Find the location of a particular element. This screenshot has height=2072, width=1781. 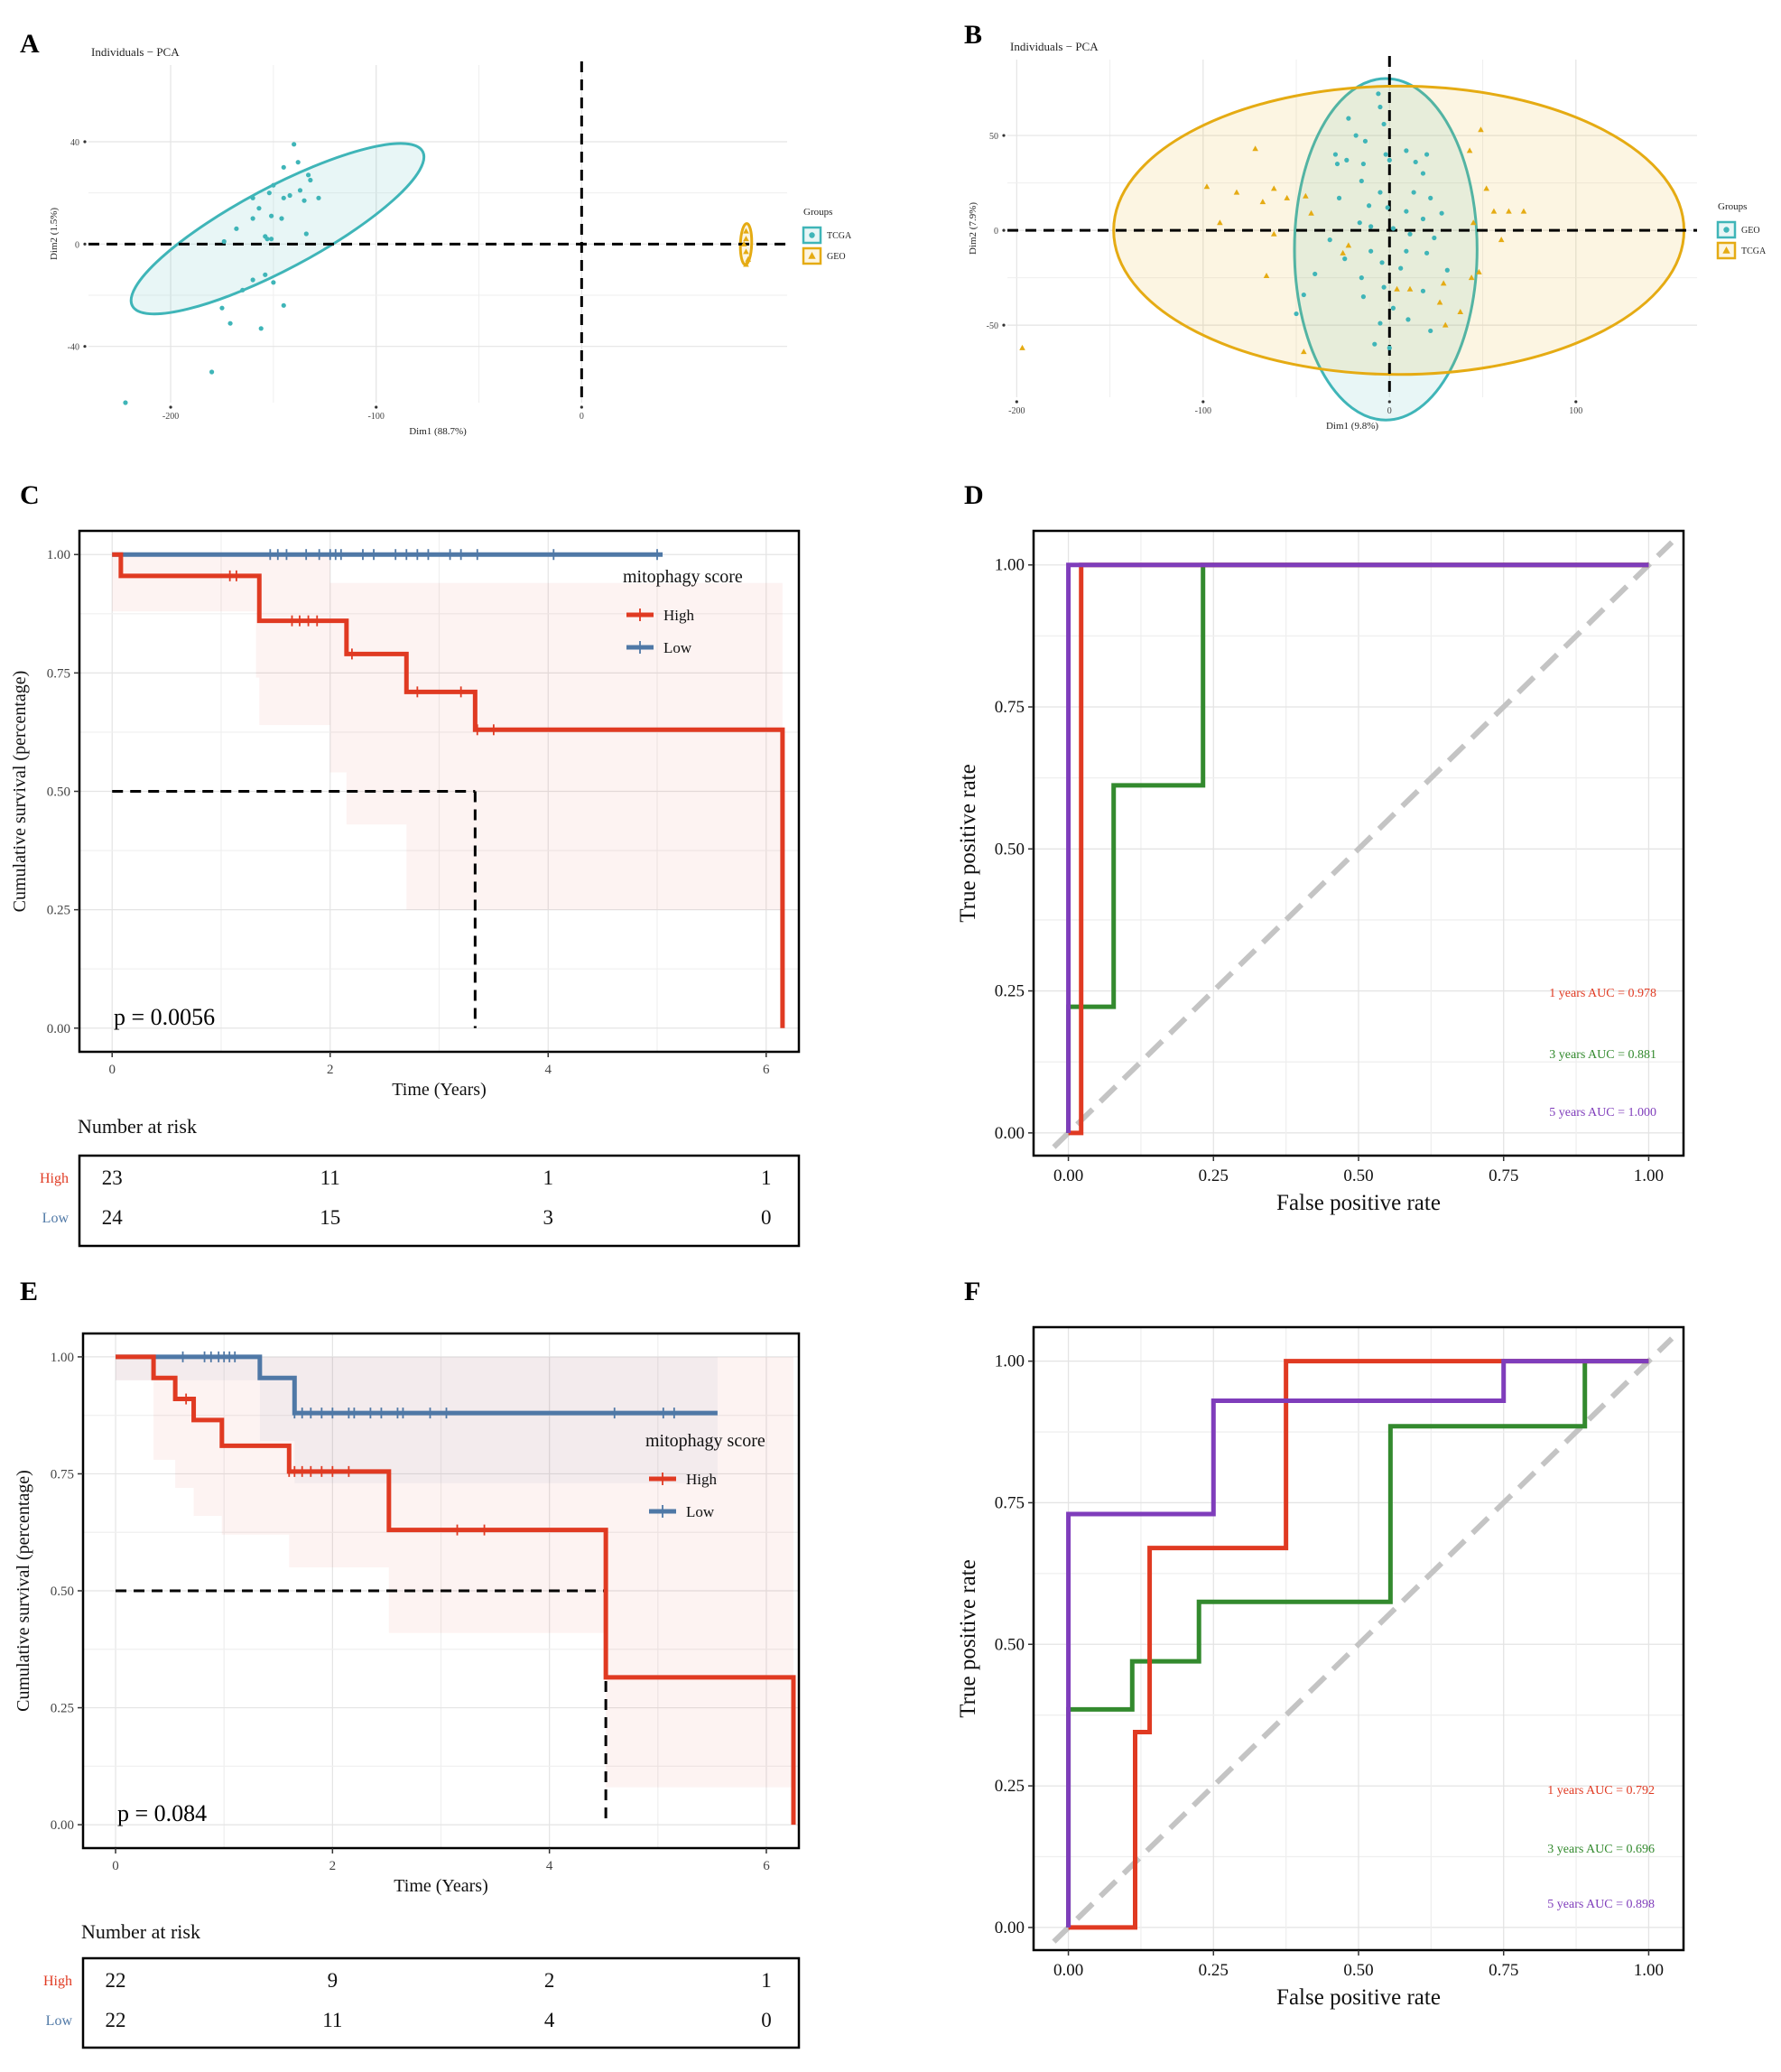

legend: Groups GEO TCGA is located at coordinates (1741, 230).